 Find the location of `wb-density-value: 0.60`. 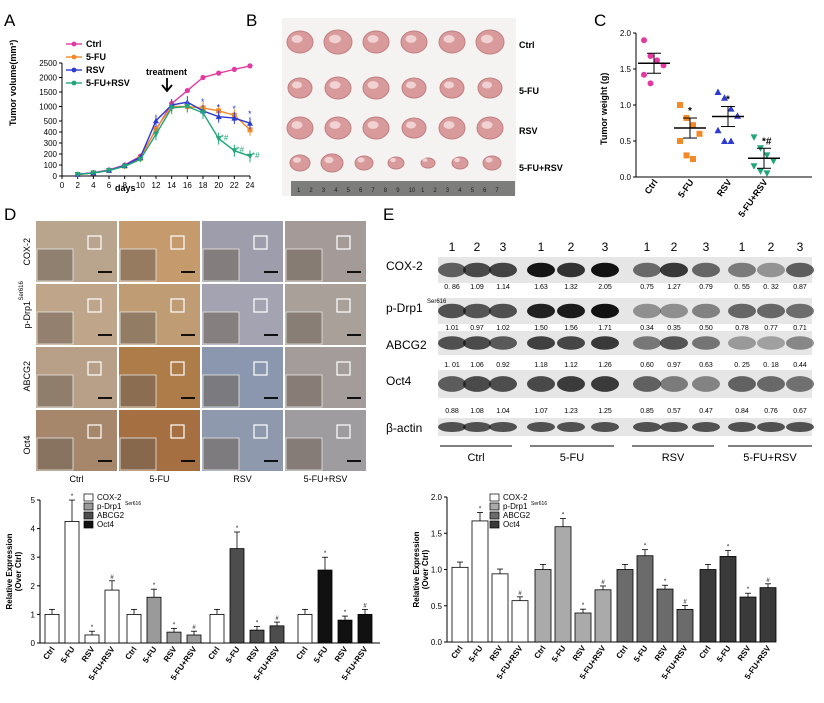

wb-density-value: 0.60 is located at coordinates (647, 365).